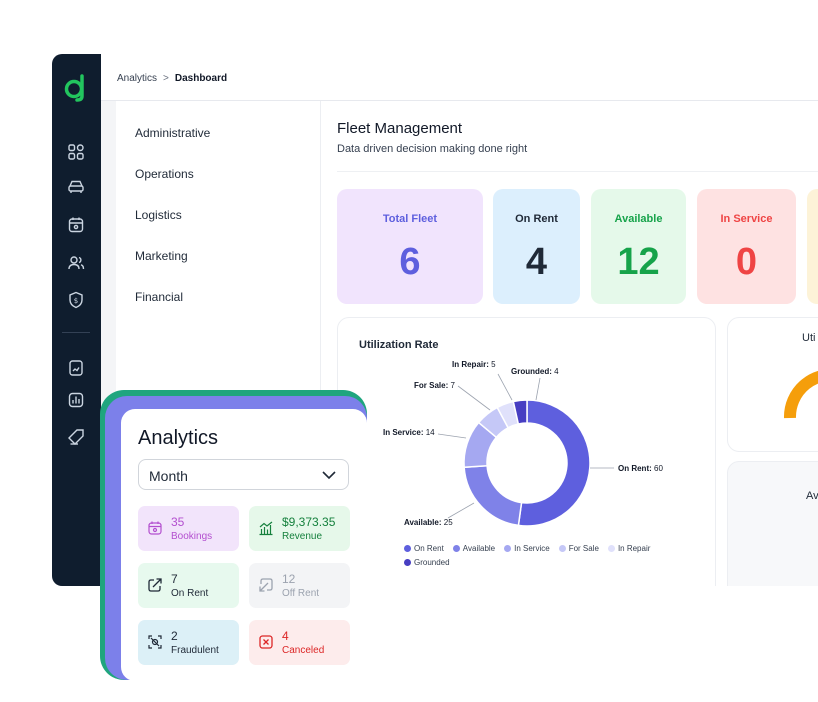 This screenshot has width=818, height=702. What do you see at coordinates (76, 225) in the screenshot?
I see `calendar-icon` at bounding box center [76, 225].